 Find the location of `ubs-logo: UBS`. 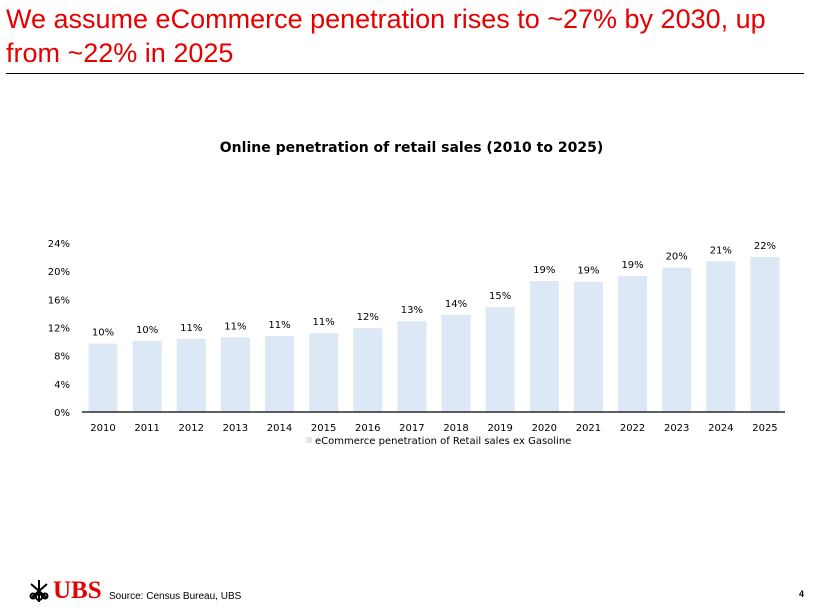

ubs-logo: UBS is located at coordinates (65, 591).